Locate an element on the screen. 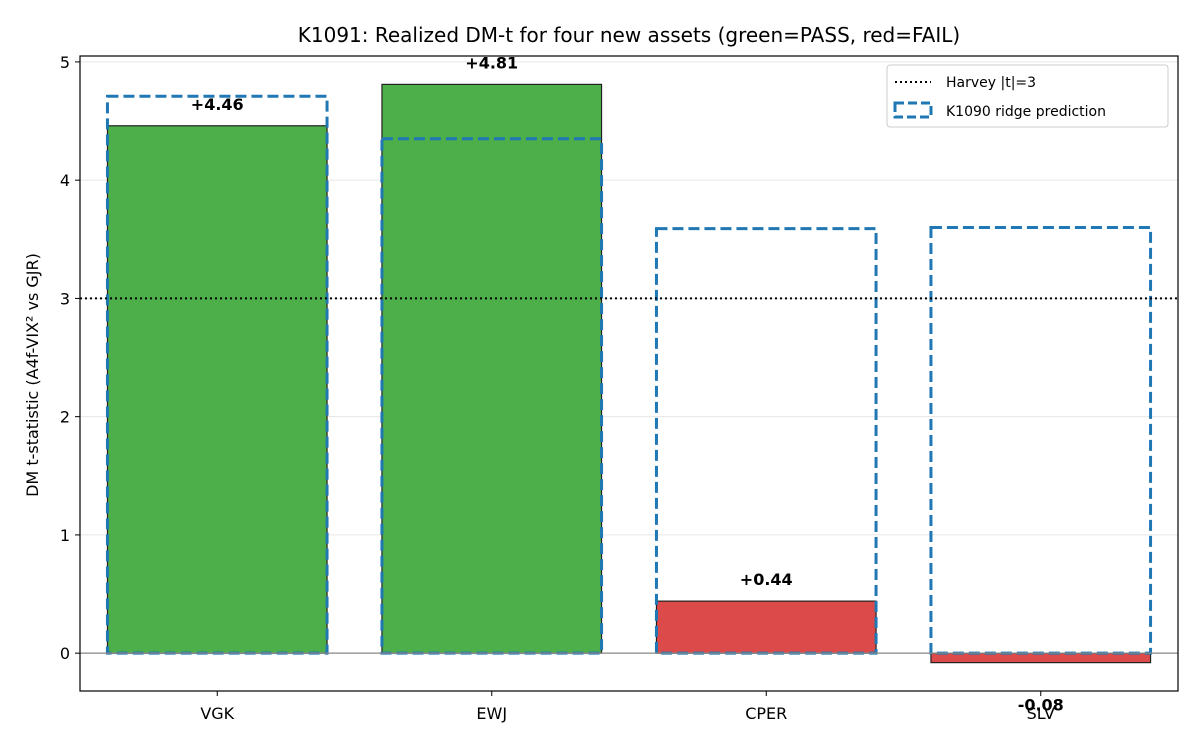 The width and height of the screenshot is (1200, 750). legend: Harvey |t|=3 K1090 ridge prediction is located at coordinates (1027, 96).